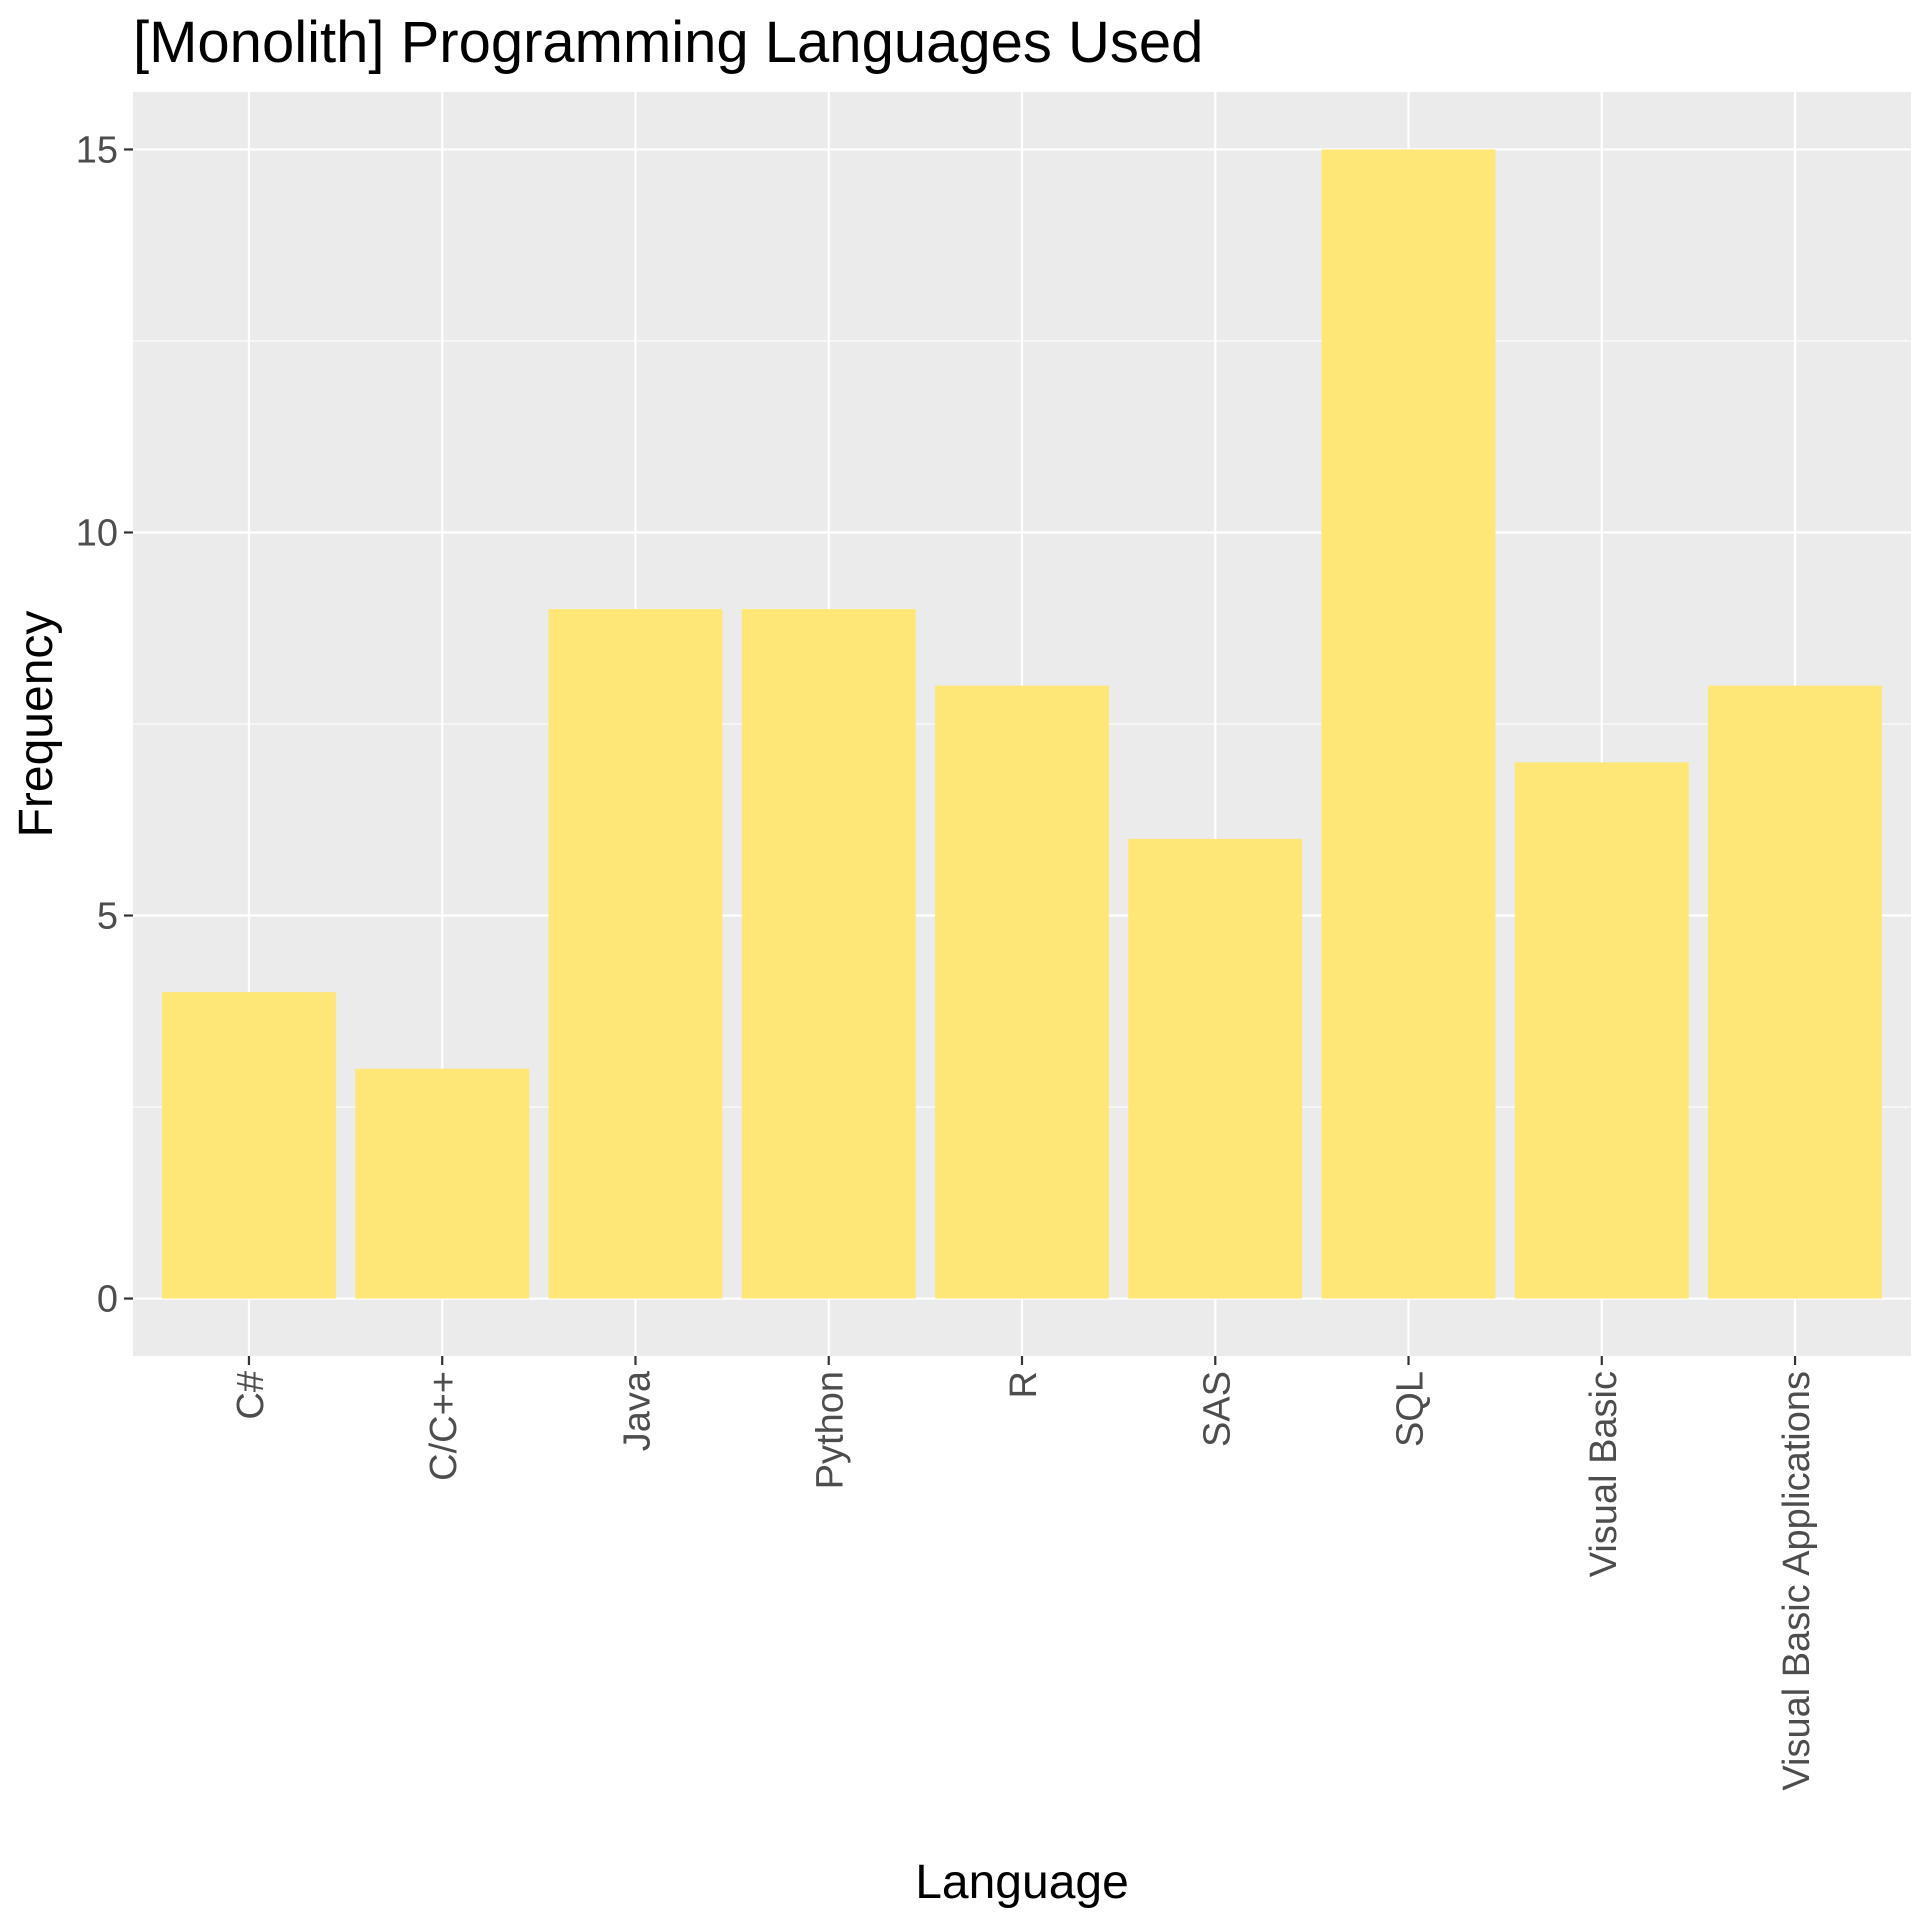 The width and height of the screenshot is (1920, 1925). I want to click on x-tick-label: Python, so click(831, 1430).